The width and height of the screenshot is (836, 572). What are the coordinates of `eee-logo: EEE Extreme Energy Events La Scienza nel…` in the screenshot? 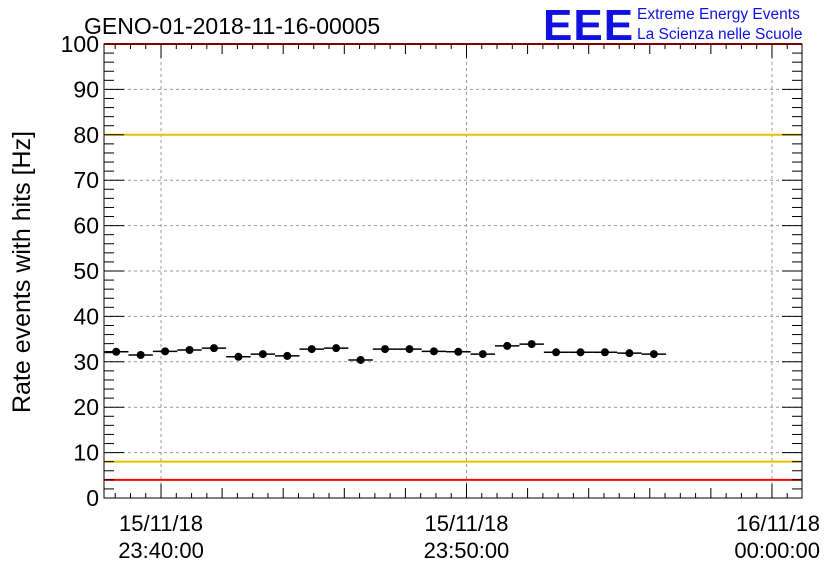 It's located at (672, 25).